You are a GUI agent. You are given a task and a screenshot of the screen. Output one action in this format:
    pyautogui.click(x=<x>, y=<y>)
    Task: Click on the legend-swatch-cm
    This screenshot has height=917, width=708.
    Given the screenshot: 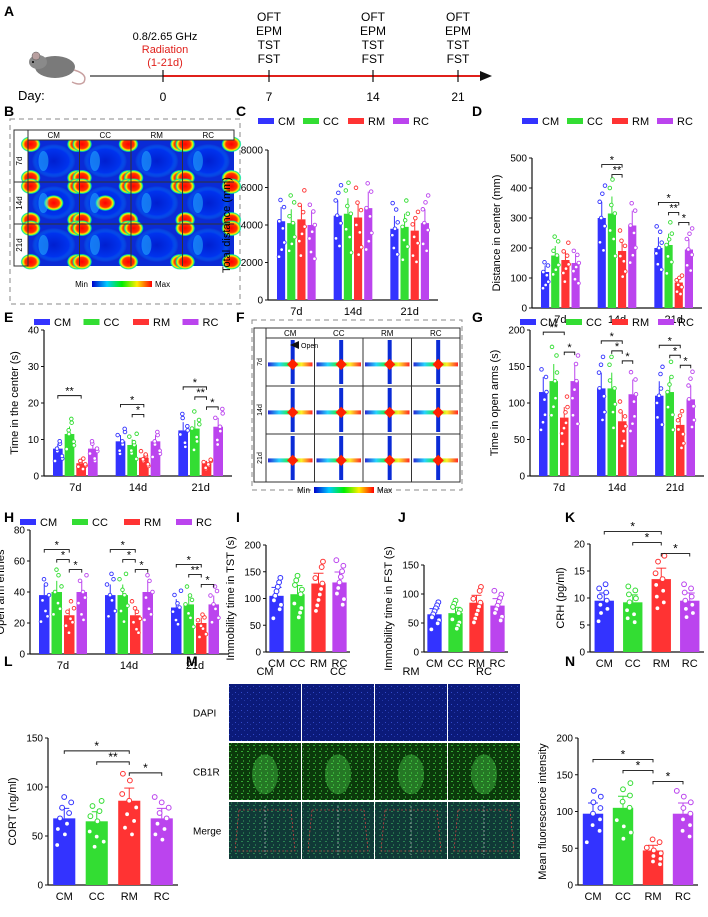 What is the action you would take?
    pyautogui.click(x=266, y=121)
    